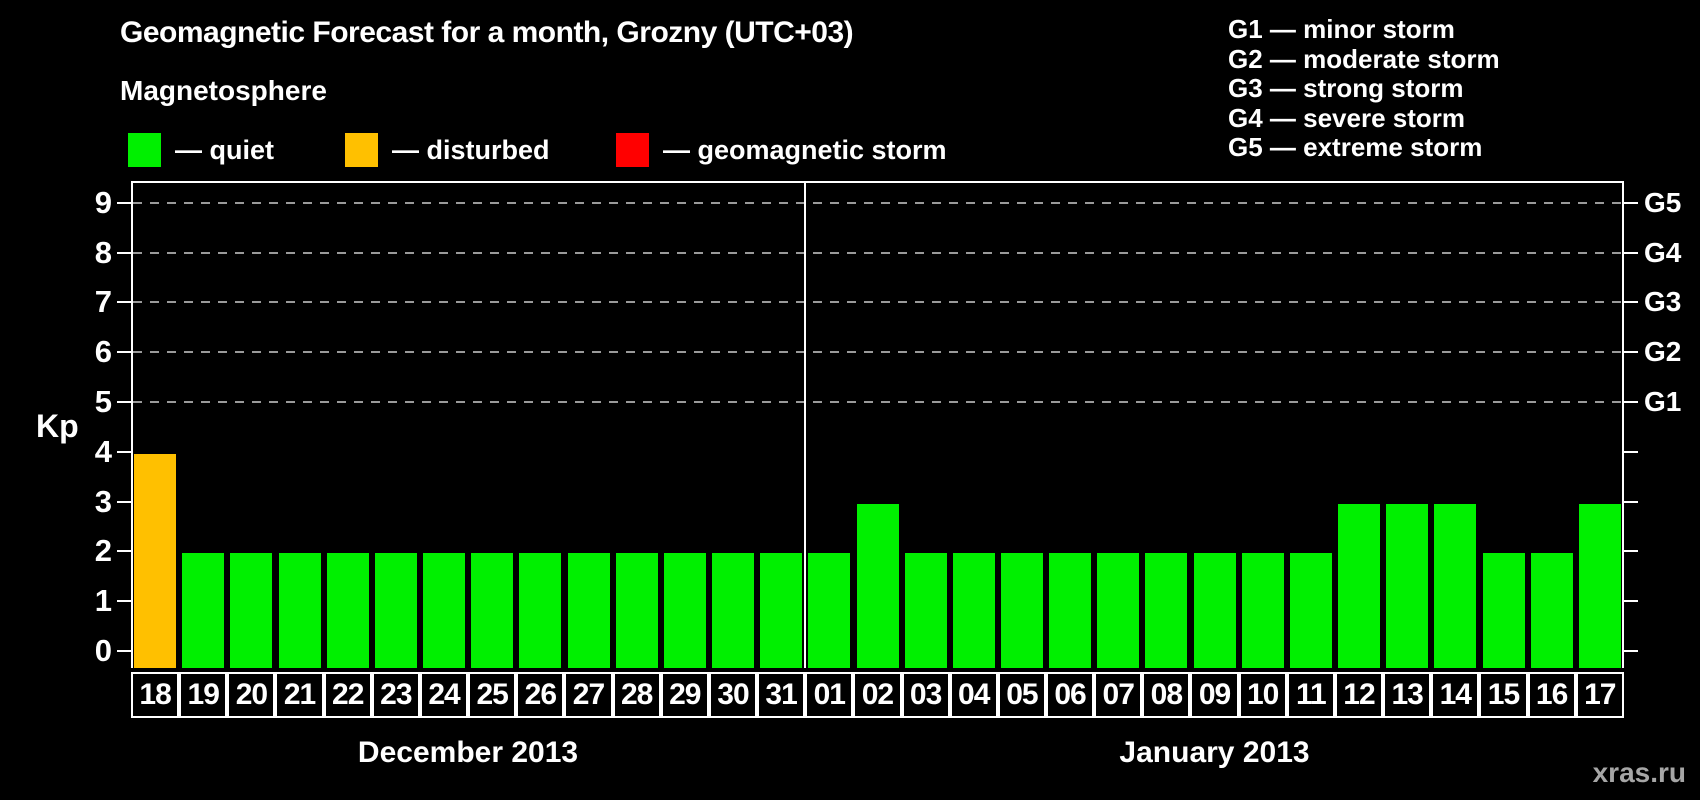  I want to click on day-label-23: 23, so click(395, 695).